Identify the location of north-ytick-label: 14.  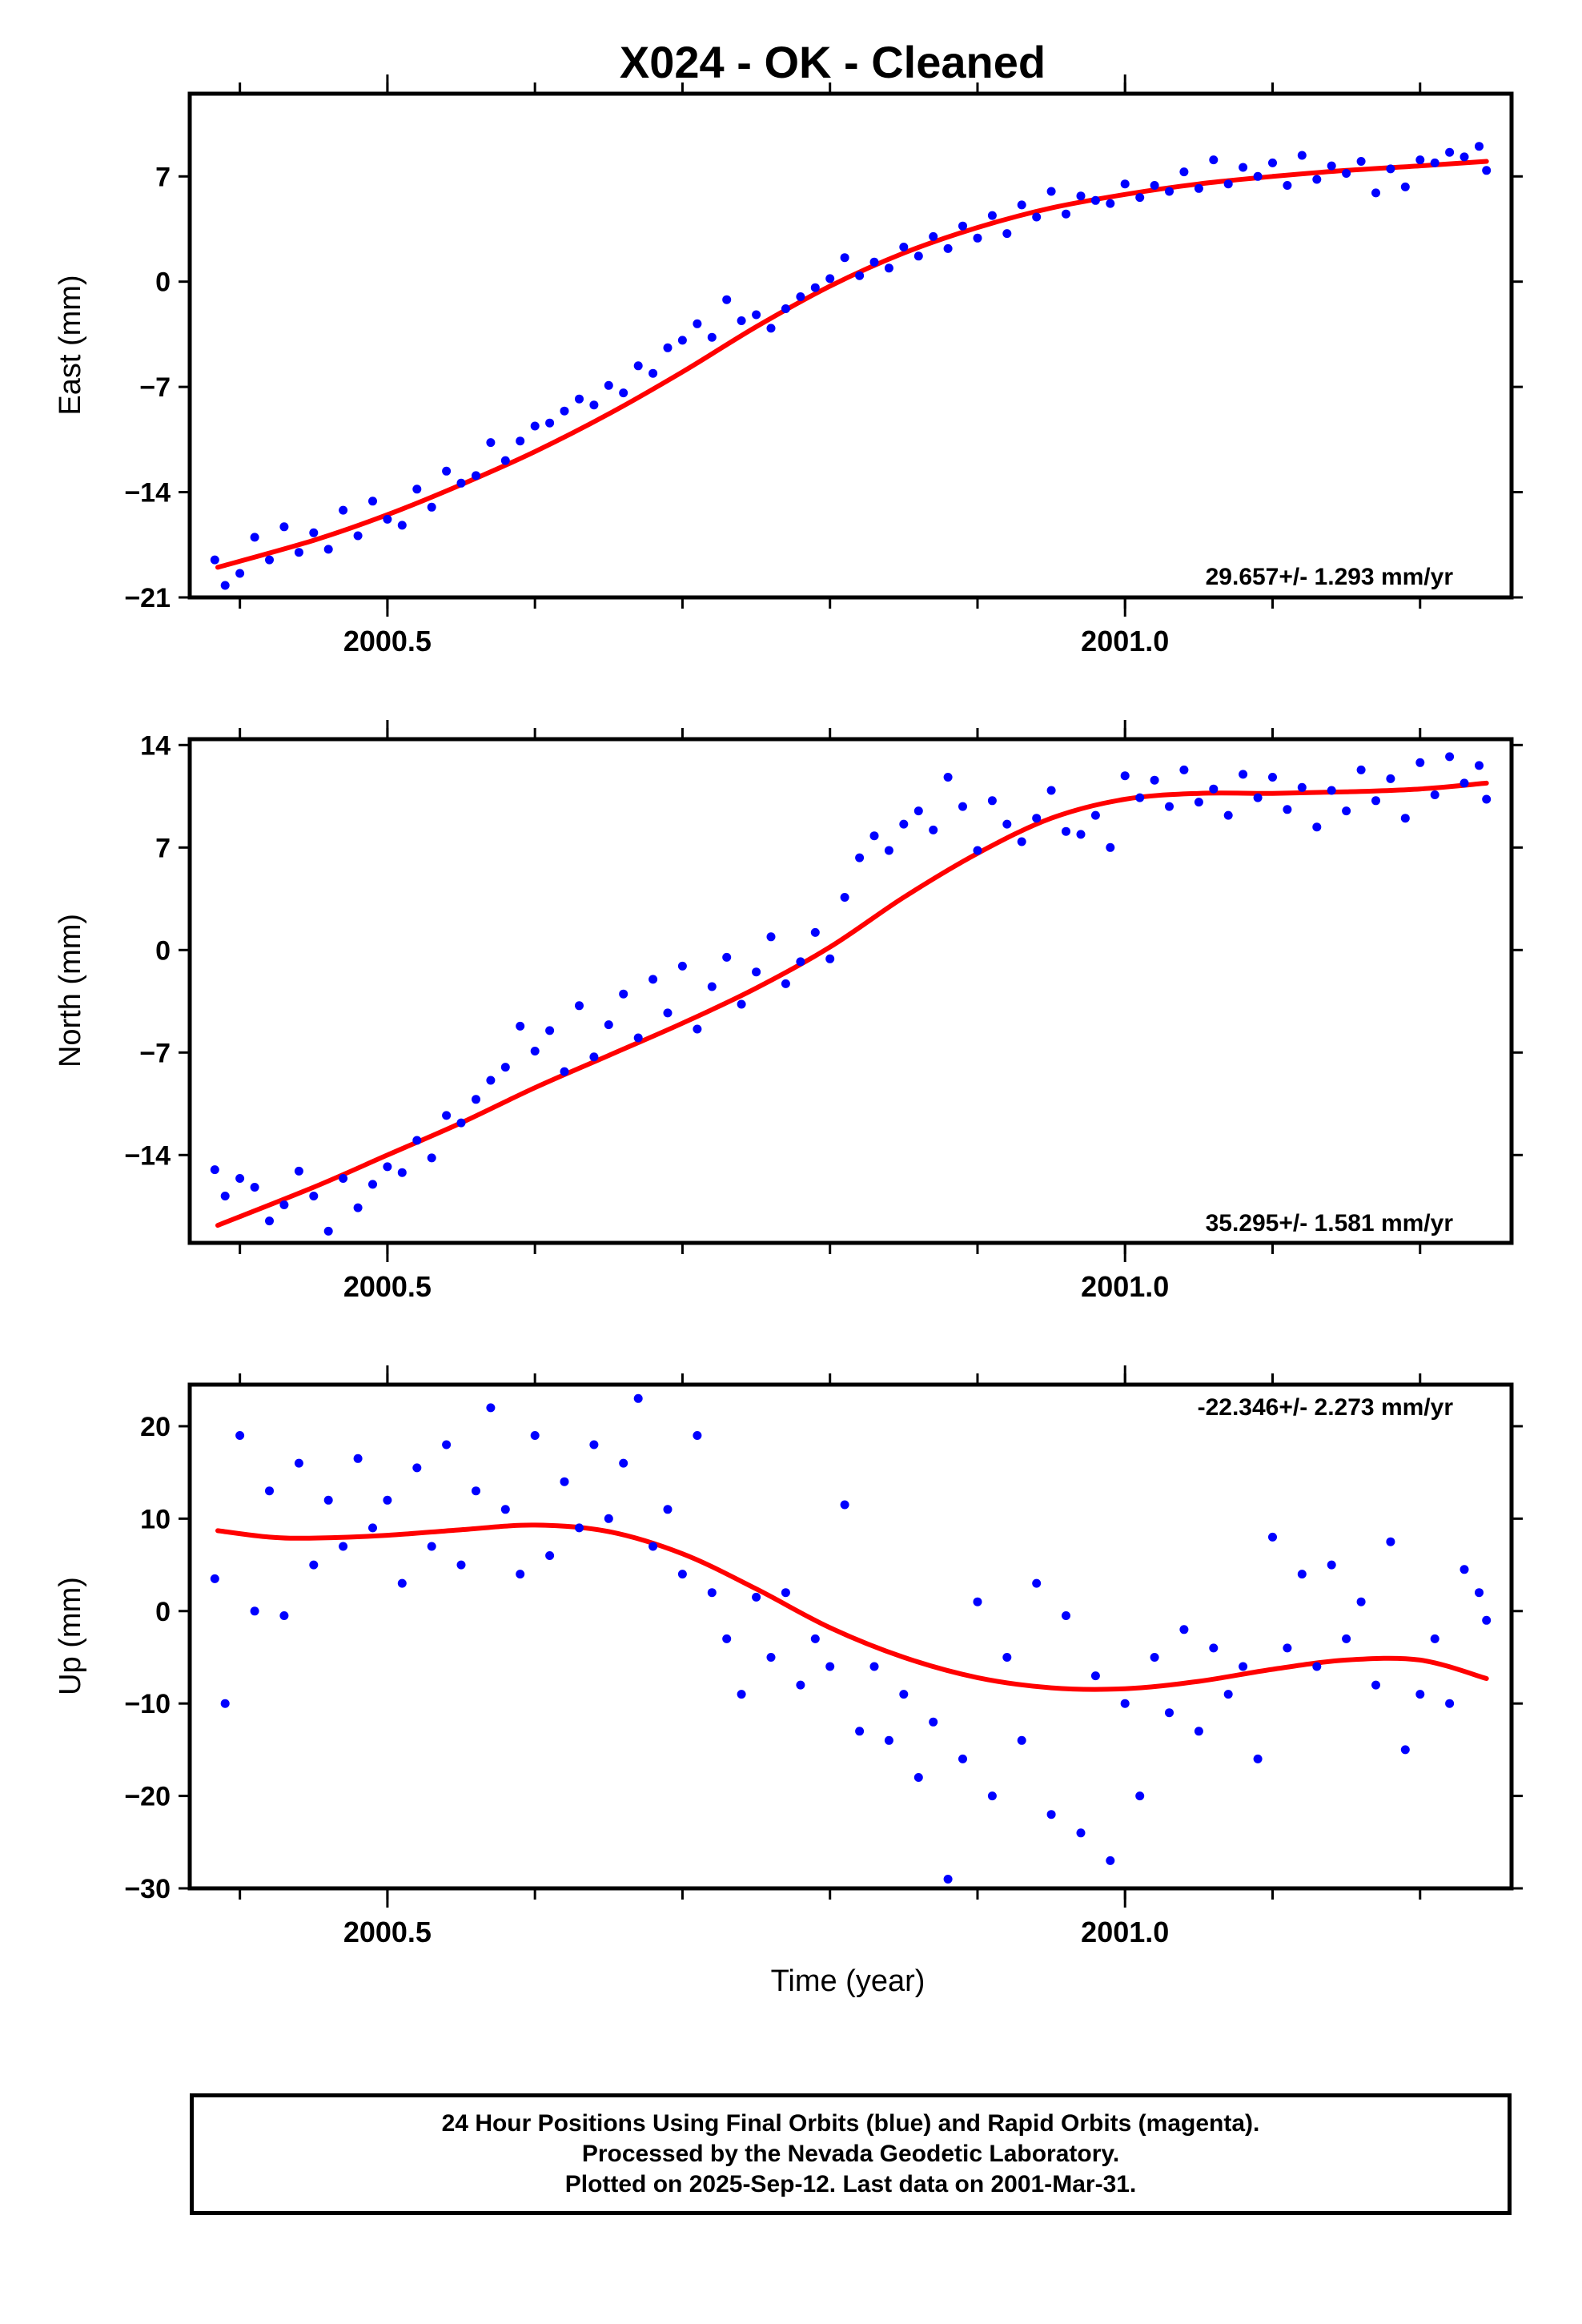
(155, 745).